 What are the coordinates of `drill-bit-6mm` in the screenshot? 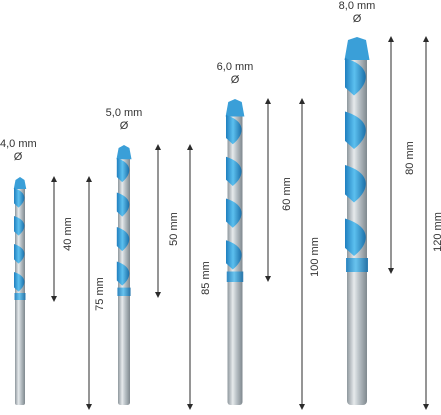 It's located at (235, 252).